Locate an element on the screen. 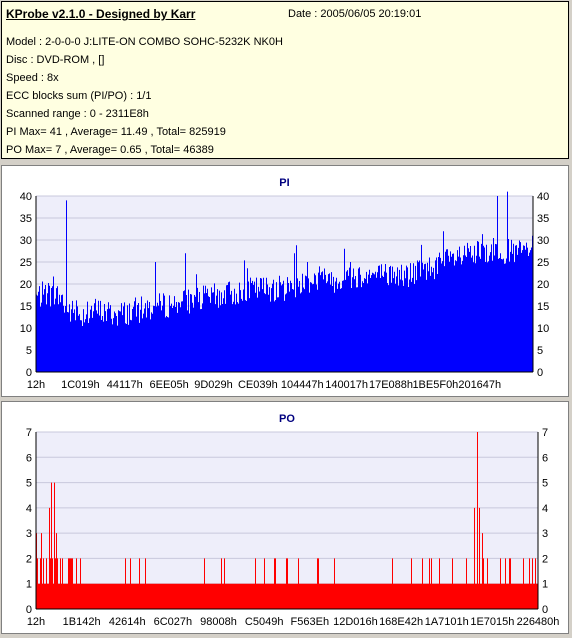 The width and height of the screenshot is (572, 638). x-tick-label: 1E7015h is located at coordinates (492, 622).